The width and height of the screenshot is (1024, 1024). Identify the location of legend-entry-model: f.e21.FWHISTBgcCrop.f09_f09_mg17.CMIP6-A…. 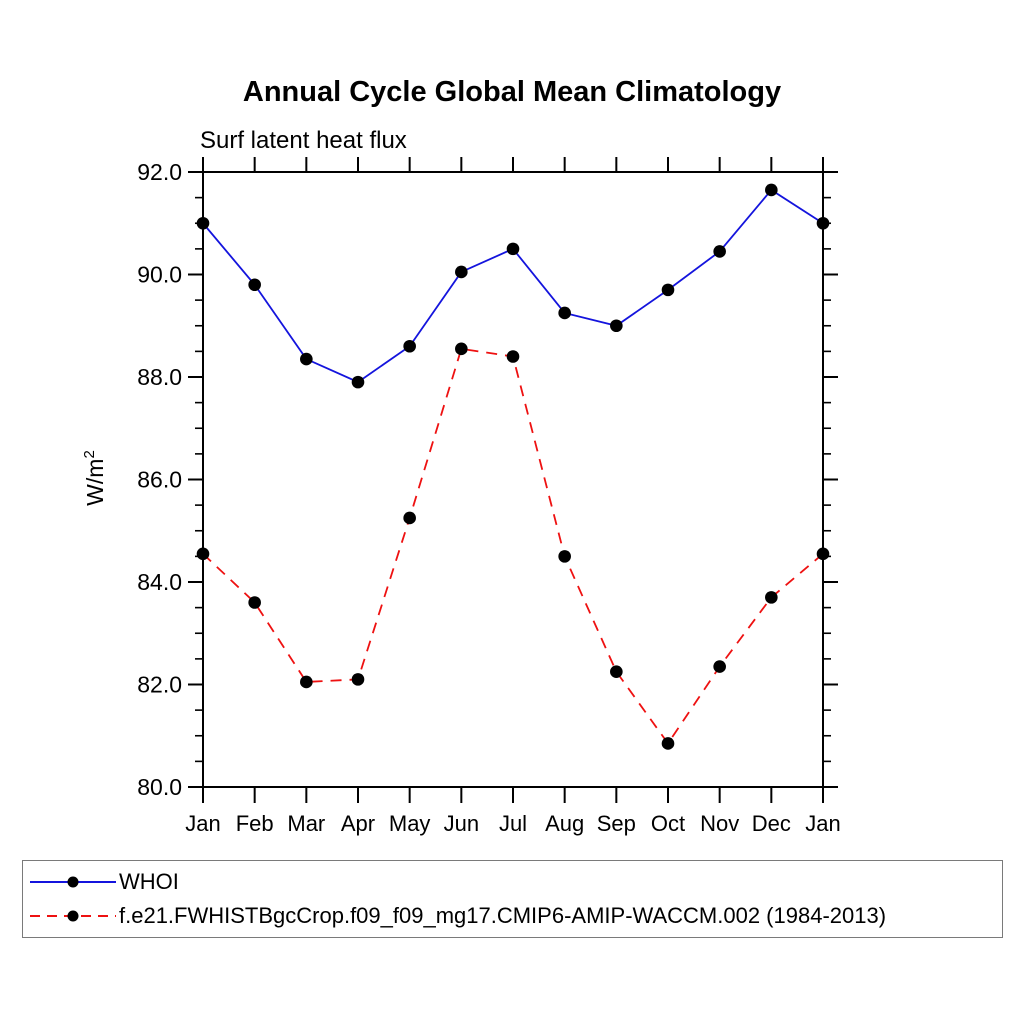
(514, 916).